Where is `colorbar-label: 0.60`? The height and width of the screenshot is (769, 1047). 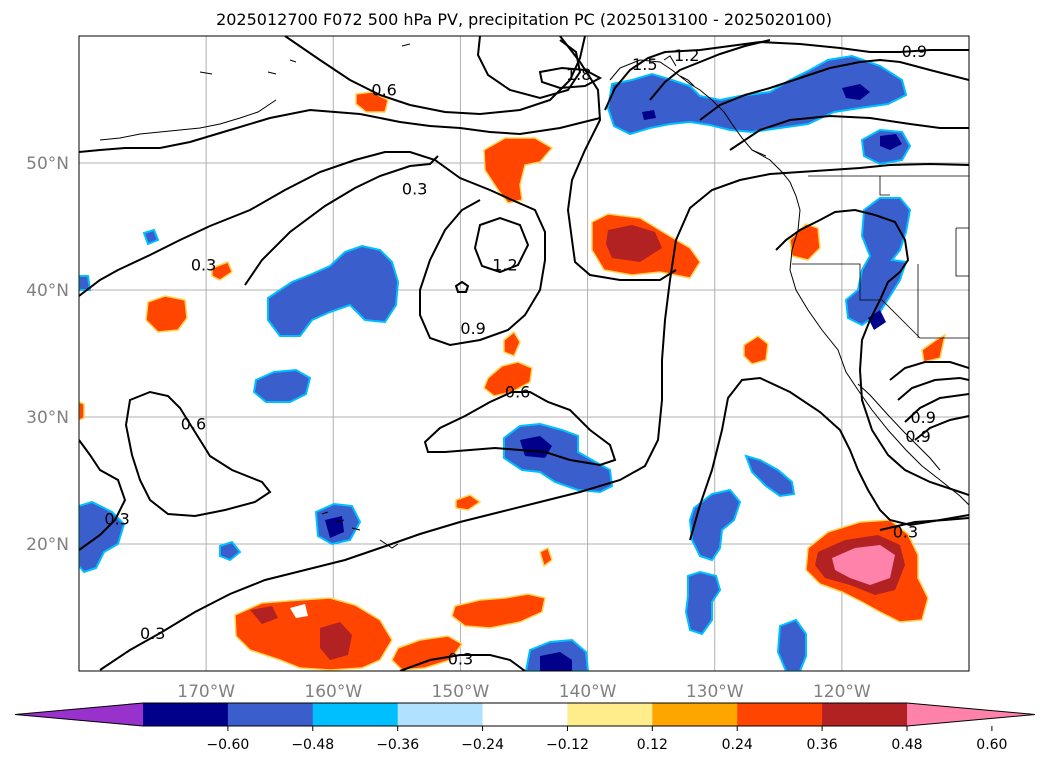
colorbar-label: 0.60 is located at coordinates (991, 745).